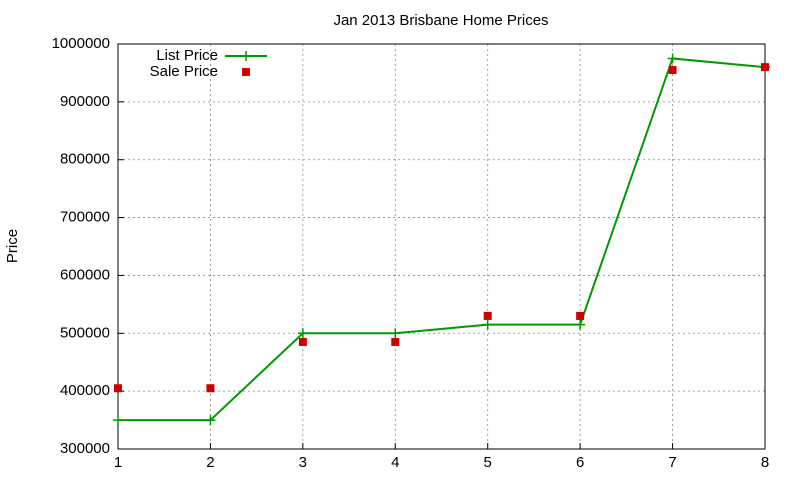 This screenshot has height=480, width=800. Describe the element at coordinates (395, 462) in the screenshot. I see `x-tick-label: 4` at that location.